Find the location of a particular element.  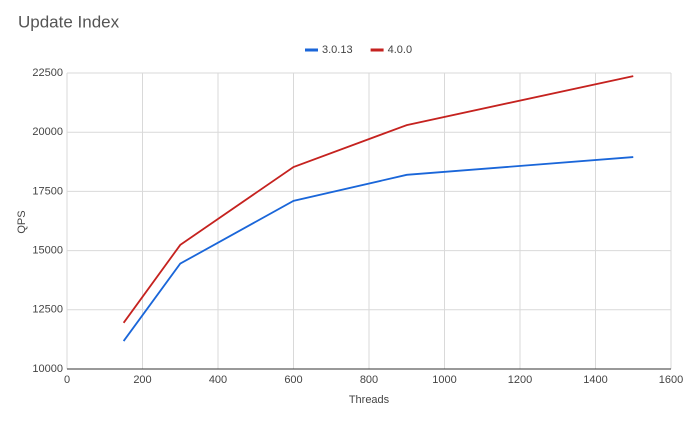

y-tick-label: 22500 is located at coordinates (47, 73).